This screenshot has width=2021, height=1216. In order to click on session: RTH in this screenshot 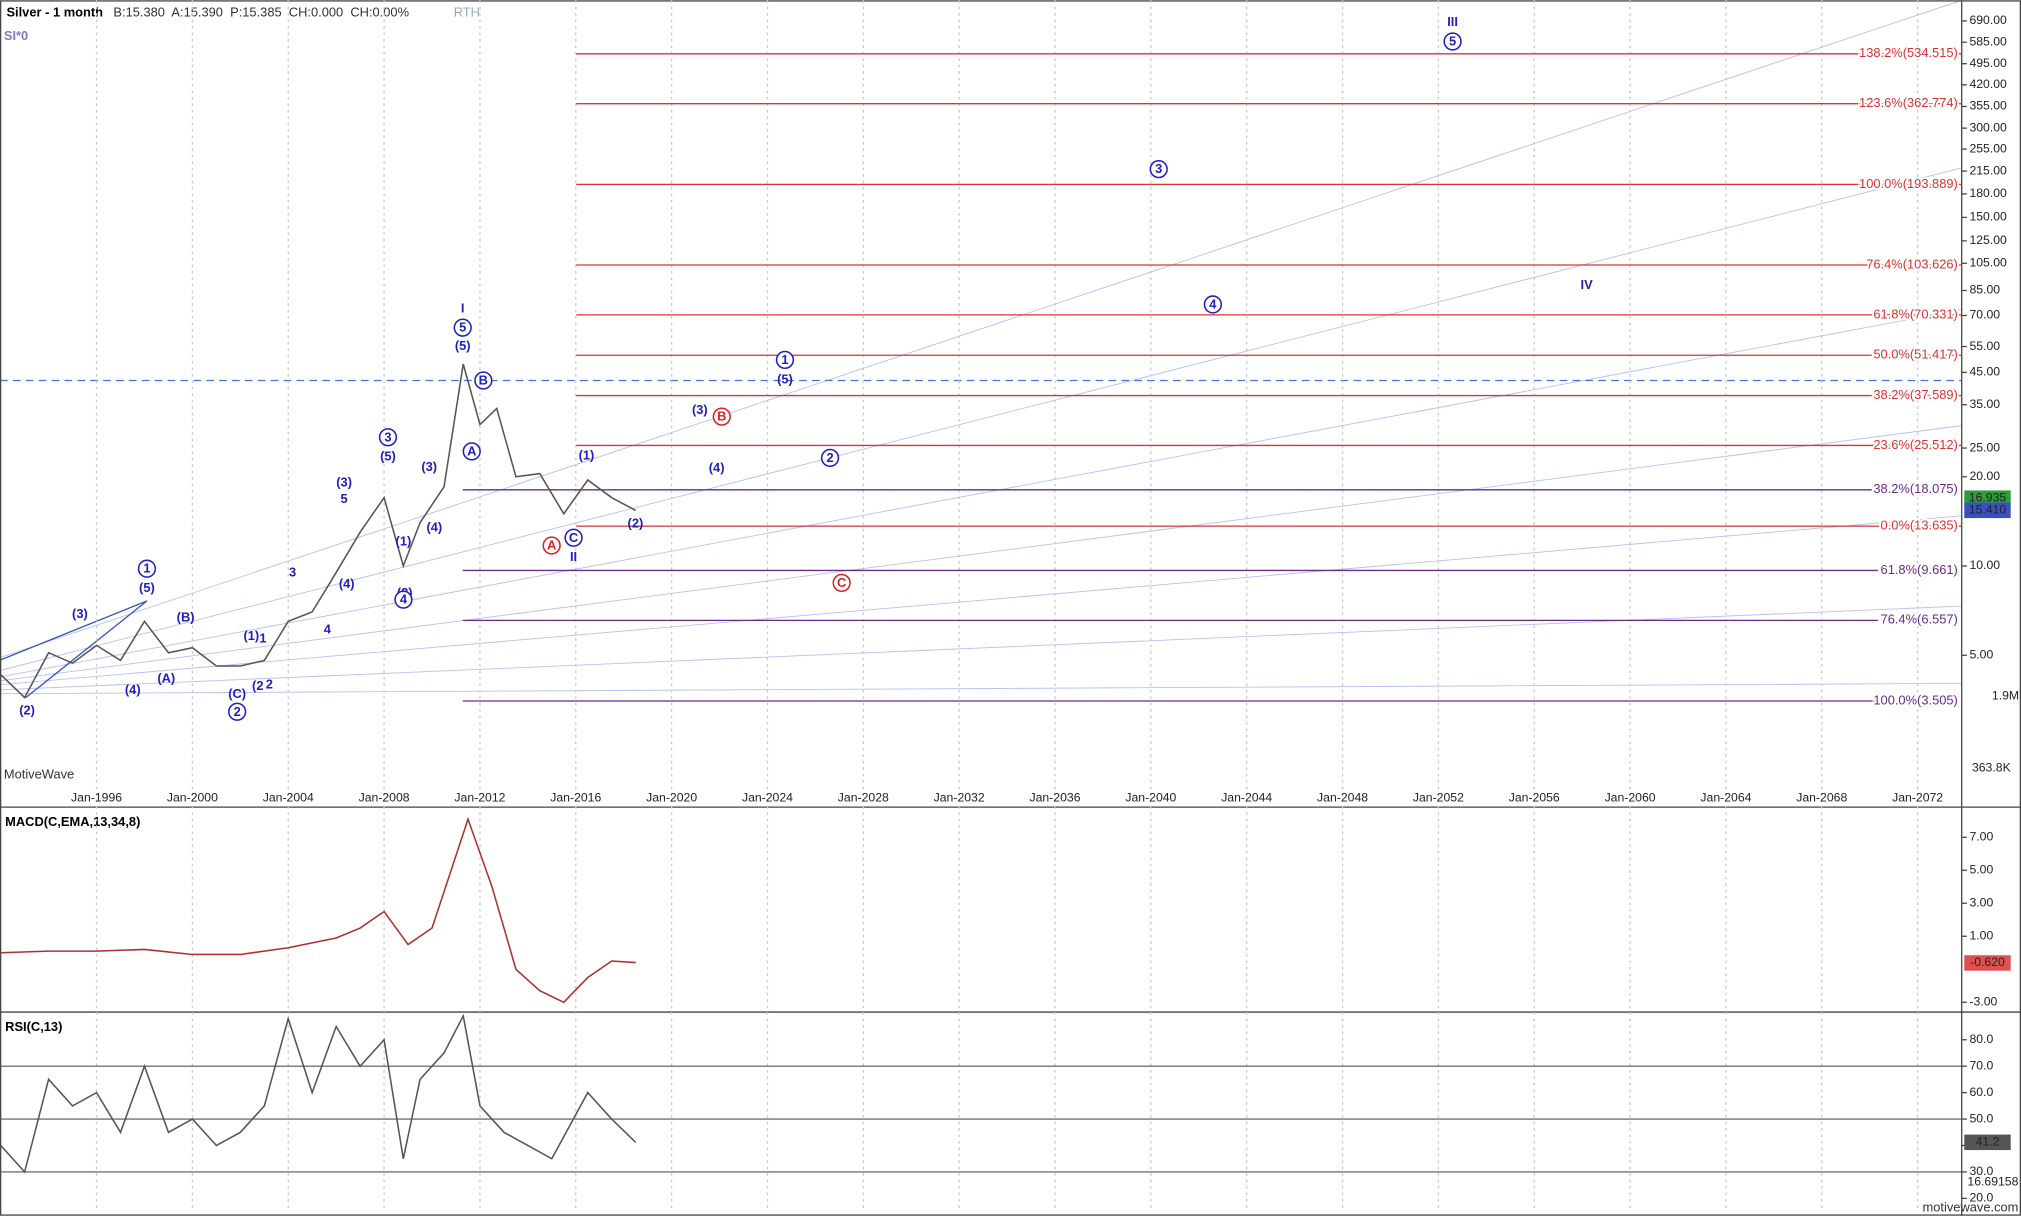, I will do `click(467, 12)`.